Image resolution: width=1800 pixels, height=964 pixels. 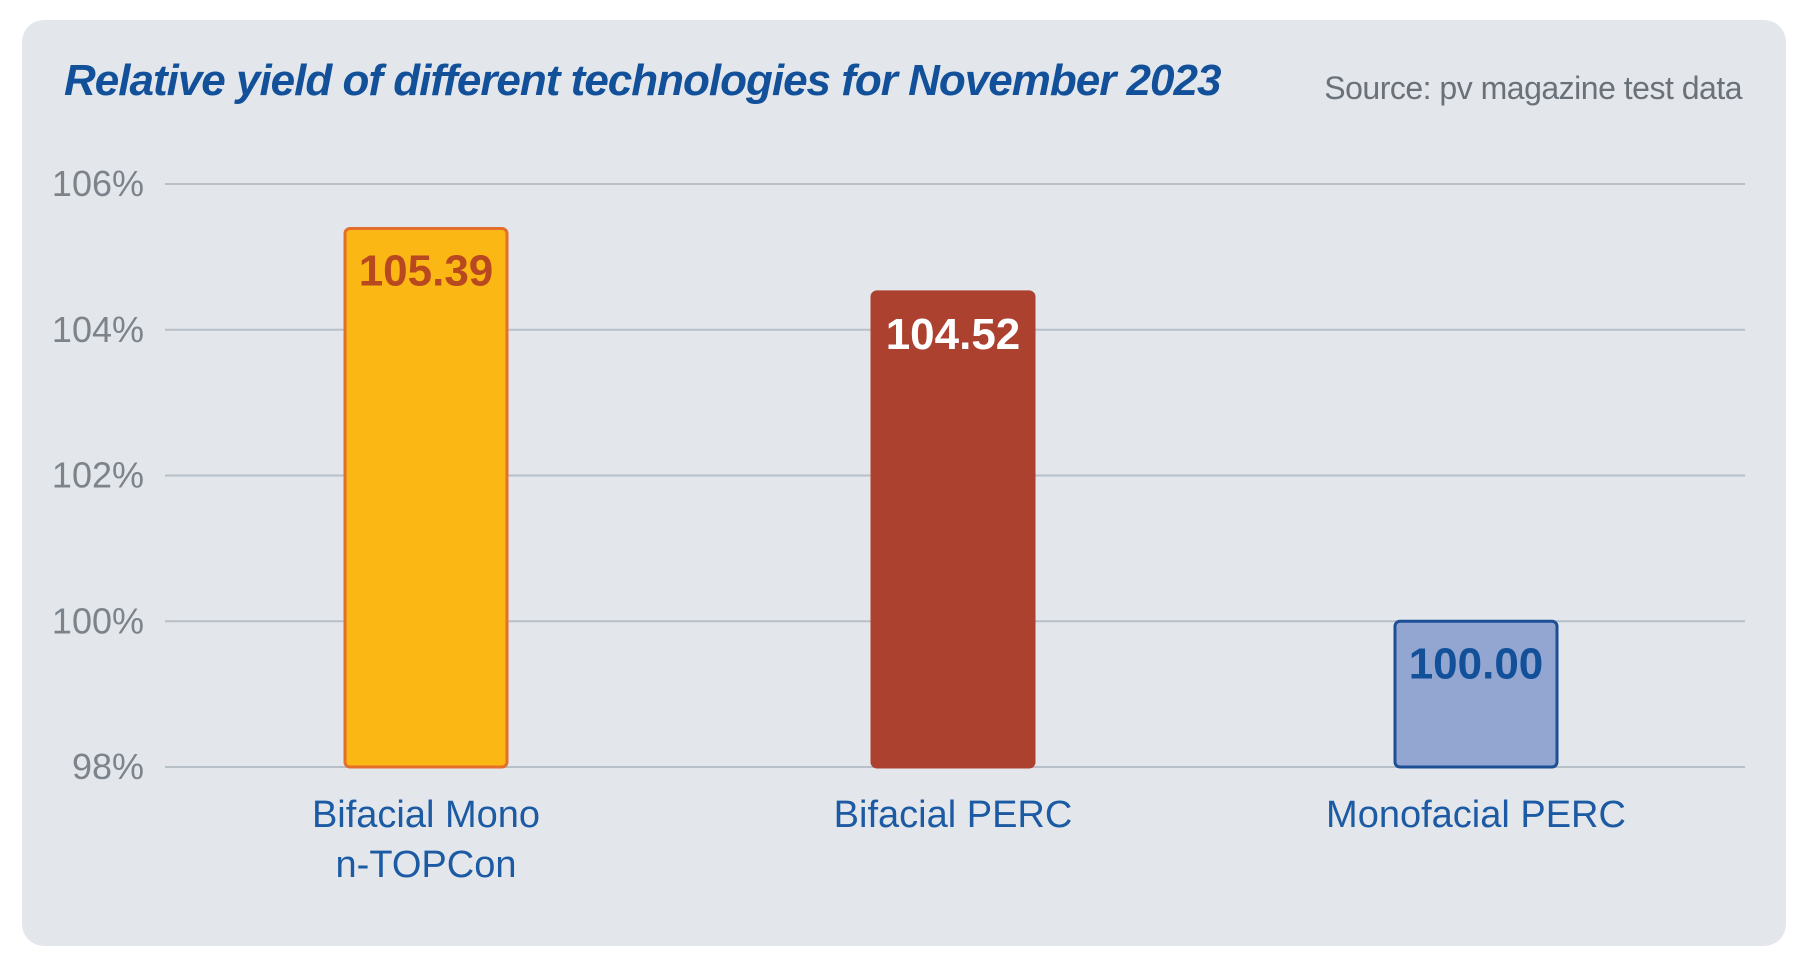 I want to click on data-label: 105.39, so click(x=426, y=270).